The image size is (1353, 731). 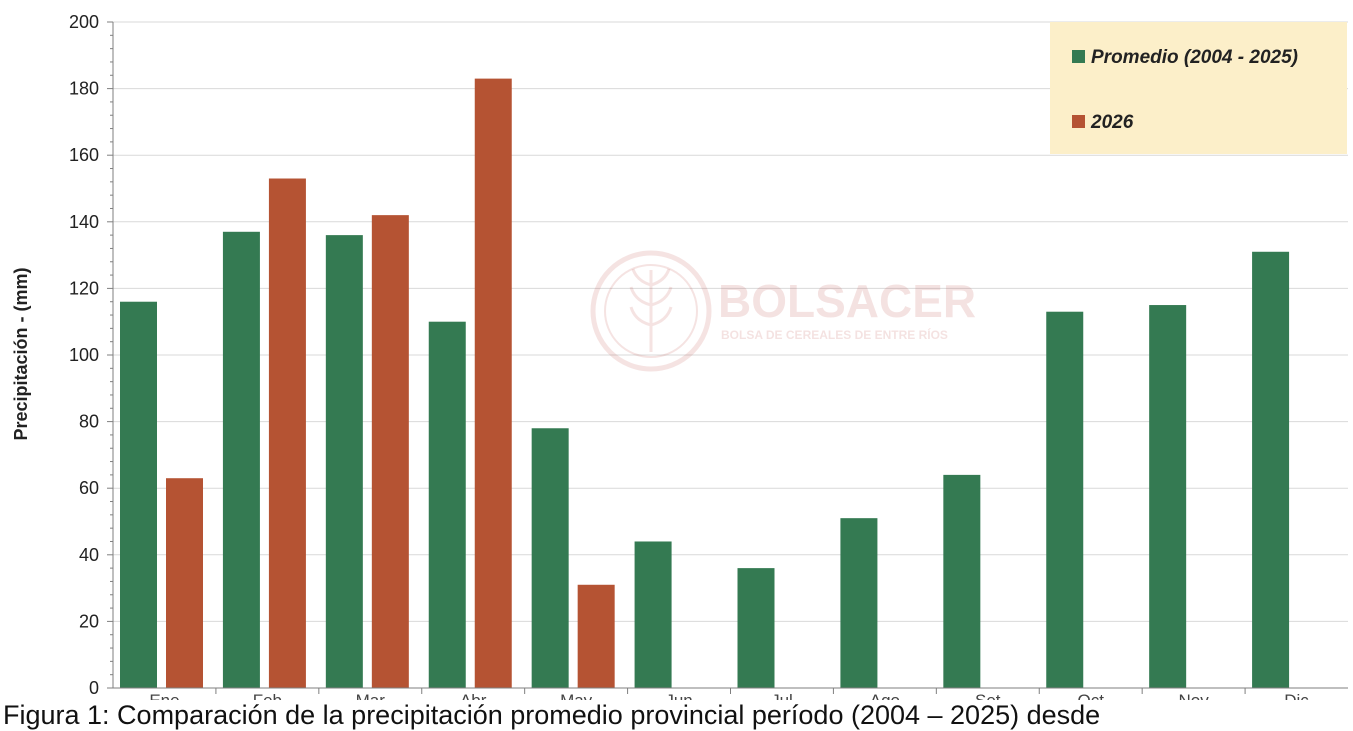 I want to click on x-category-label-Jul: Jul, so click(x=782, y=695).